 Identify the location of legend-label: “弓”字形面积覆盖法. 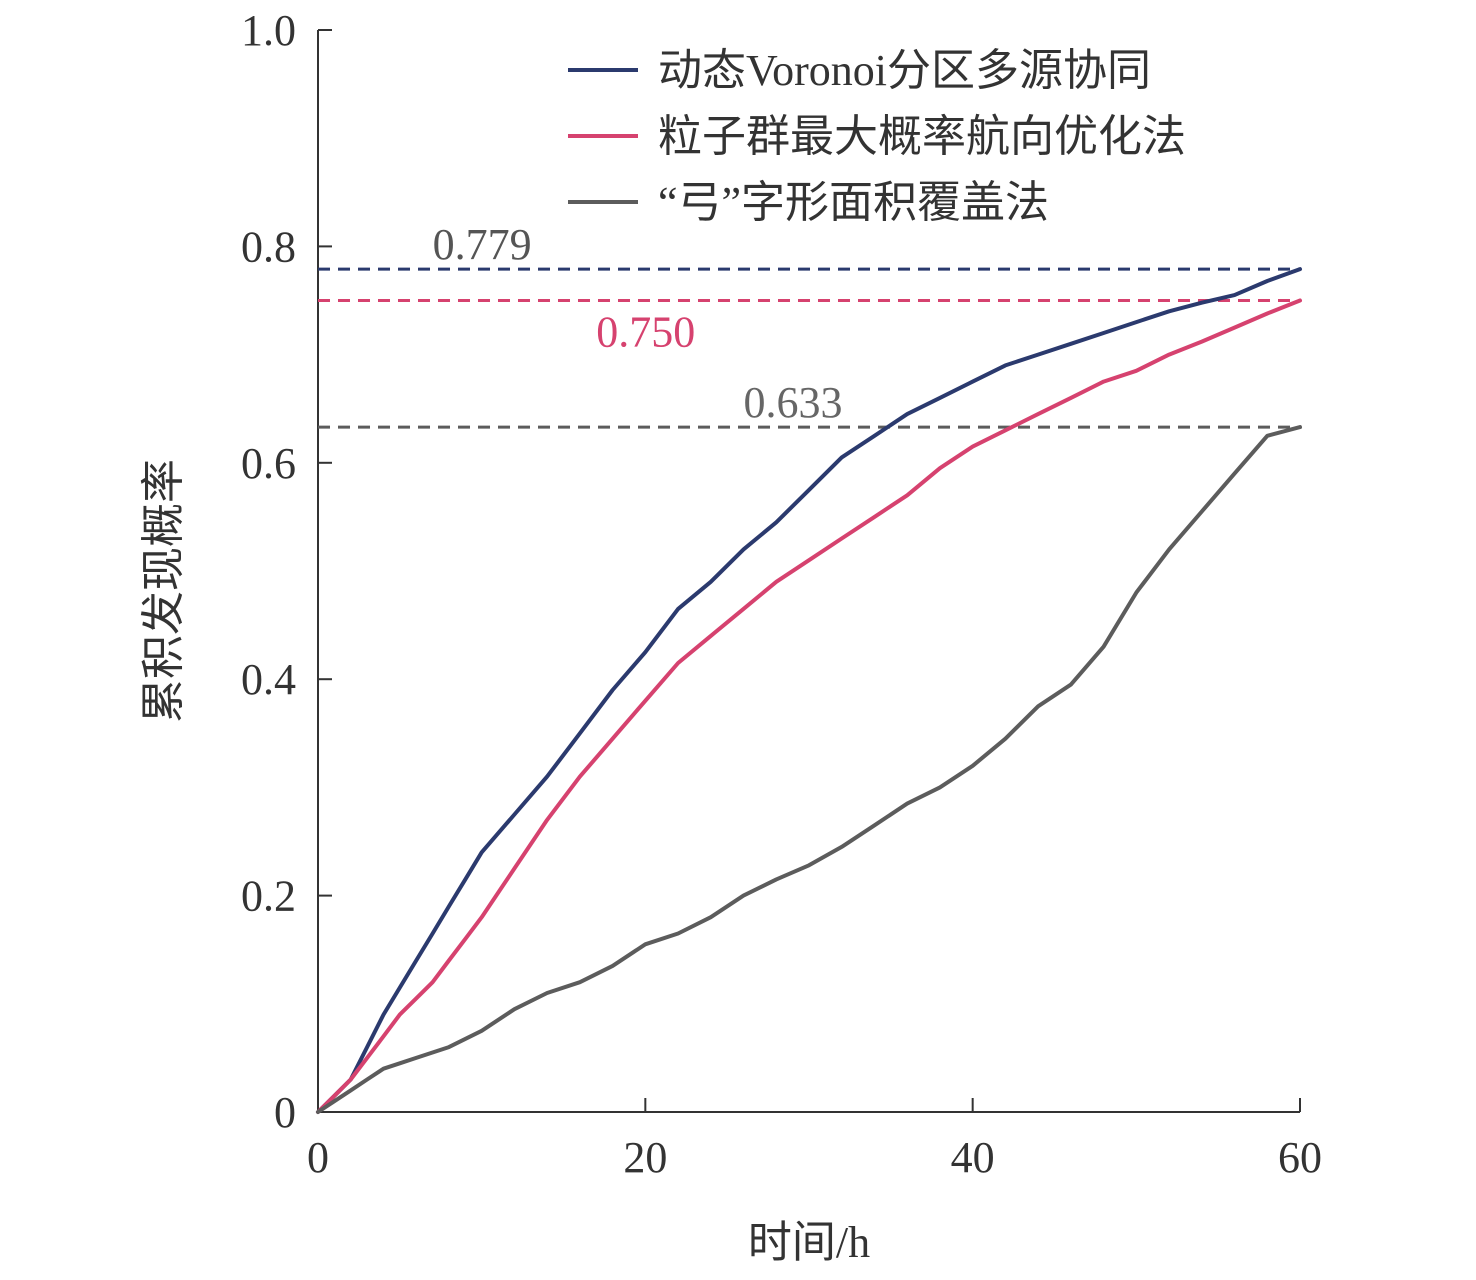
(853, 202).